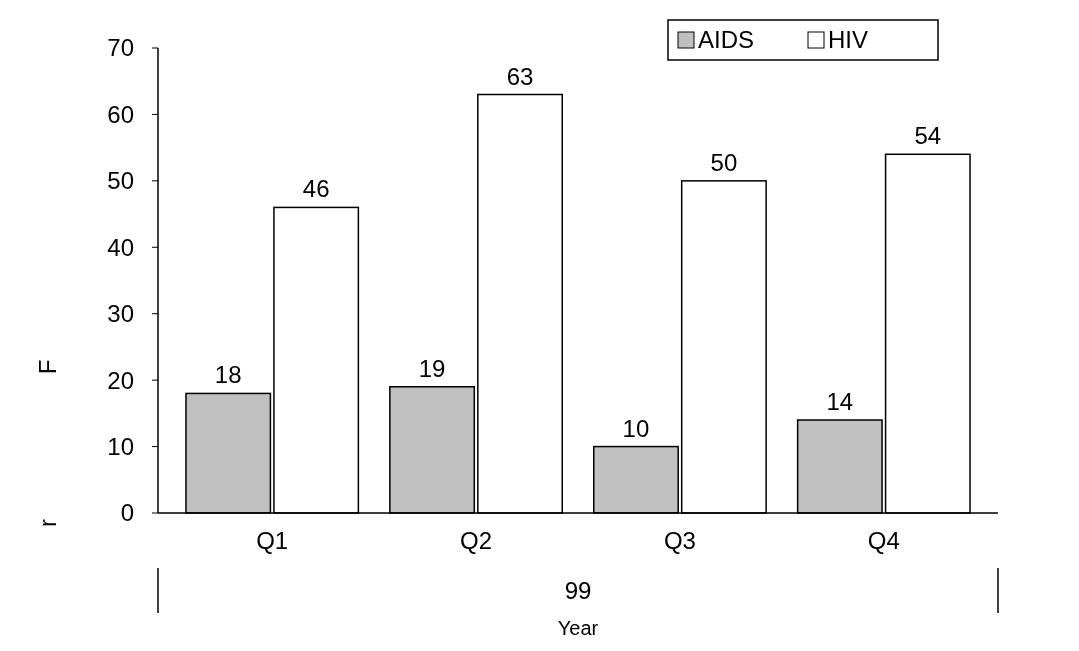  I want to click on text: 99, so click(578, 590).